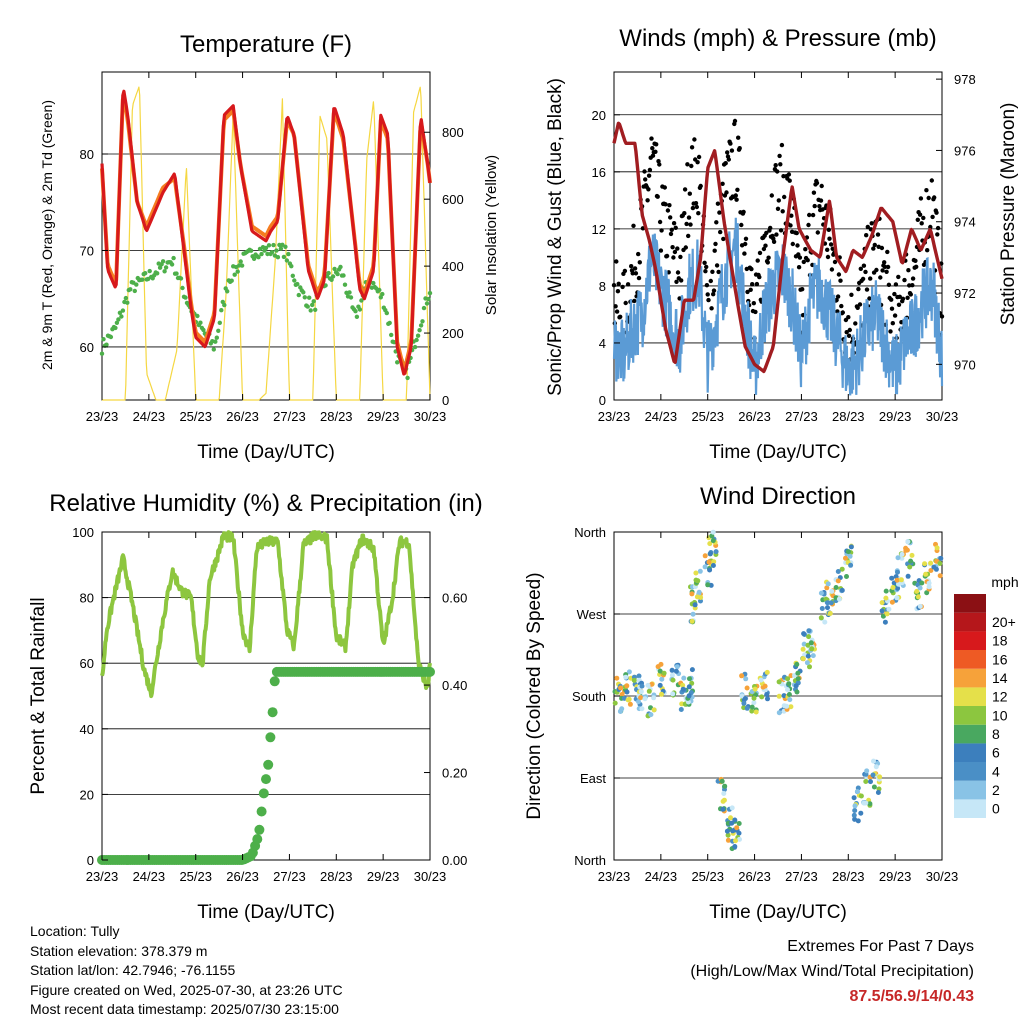 The height and width of the screenshot is (1024, 1024). I want to click on humidity-plot, so click(266, 697).